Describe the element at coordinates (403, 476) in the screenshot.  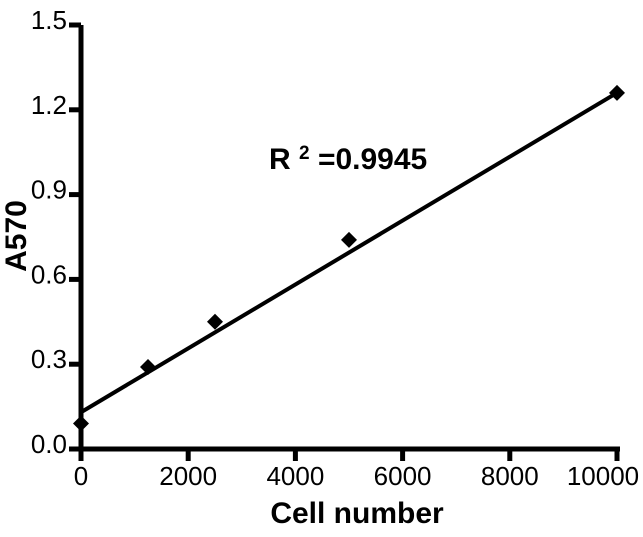
I see `x-tick-label: 6000` at that location.